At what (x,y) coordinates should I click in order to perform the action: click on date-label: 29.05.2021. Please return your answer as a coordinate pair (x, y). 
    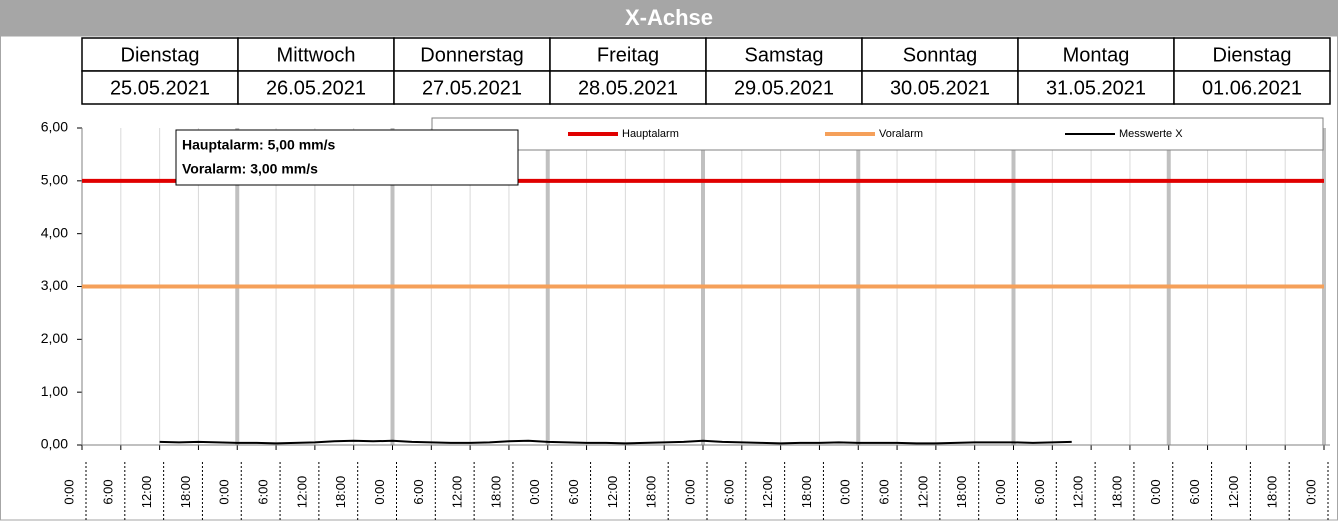
    Looking at the image, I should click on (784, 88).